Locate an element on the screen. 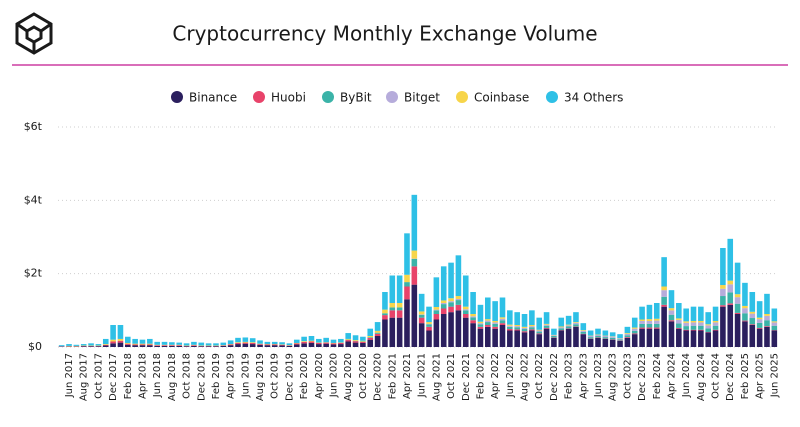  x-tick-label: Apr 2024 is located at coordinates (671, 376).